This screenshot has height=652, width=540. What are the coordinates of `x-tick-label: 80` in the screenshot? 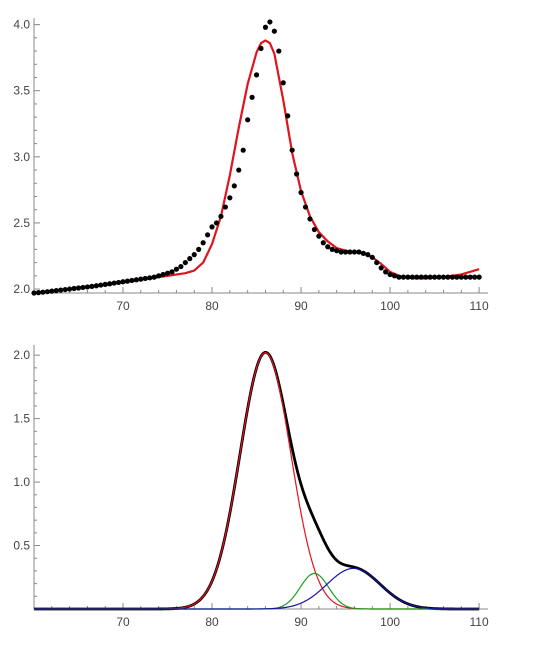 It's located at (212, 306).